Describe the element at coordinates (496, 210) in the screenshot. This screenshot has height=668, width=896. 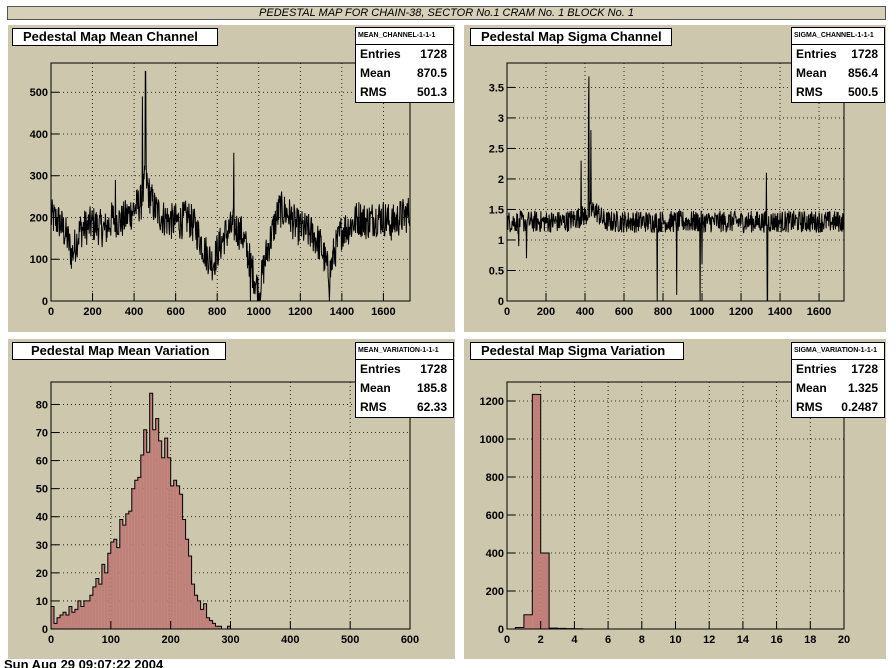
I see `y-tick-label: 1.5` at that location.